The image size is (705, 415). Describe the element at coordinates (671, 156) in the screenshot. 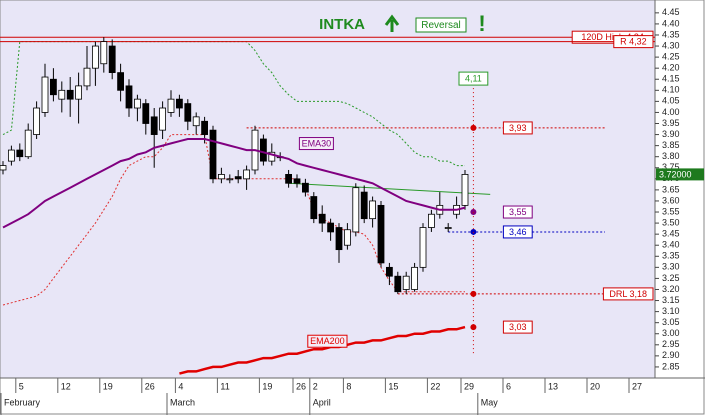

I see `y-tick-label: 3.80` at that location.